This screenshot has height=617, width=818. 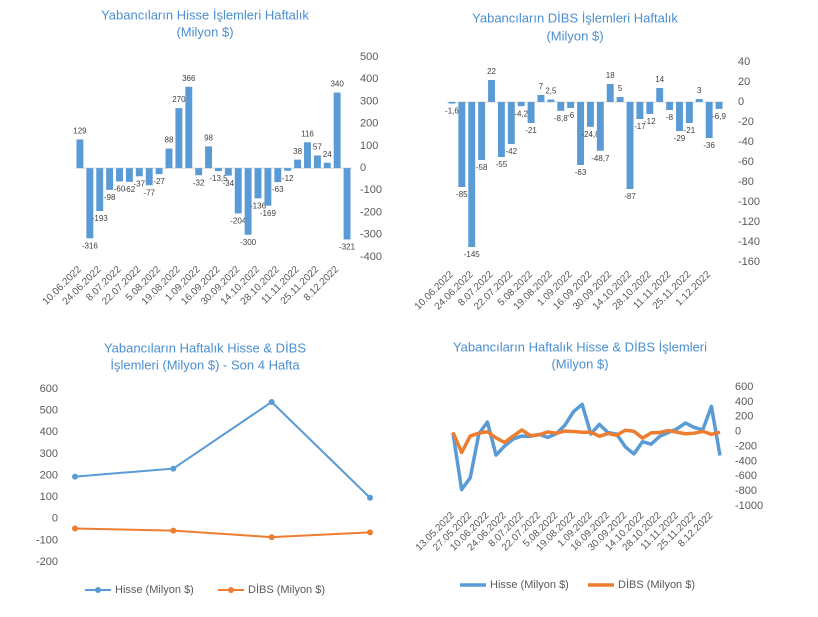 I want to click on data-label: -300, so click(x=248, y=242).